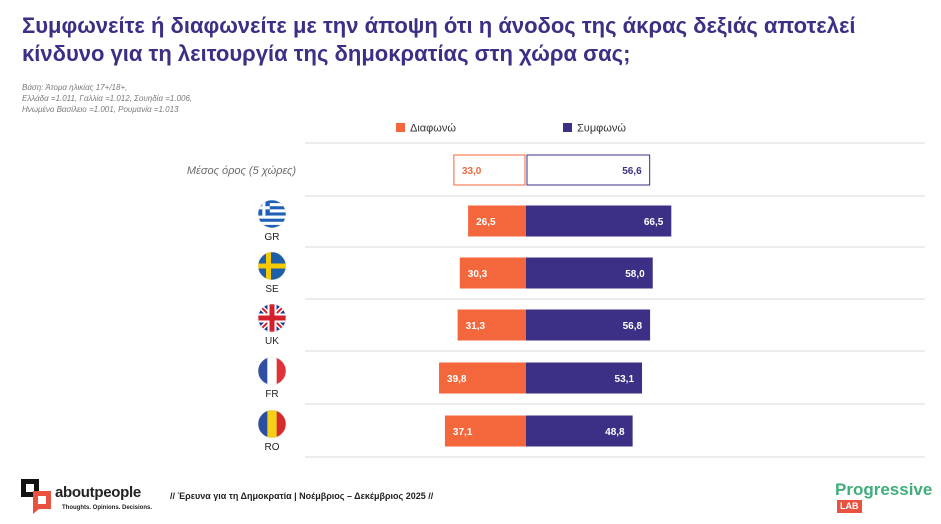 The height and width of the screenshot is (524, 941). Describe the element at coordinates (272, 371) in the screenshot. I see `flag-france-icon` at that location.